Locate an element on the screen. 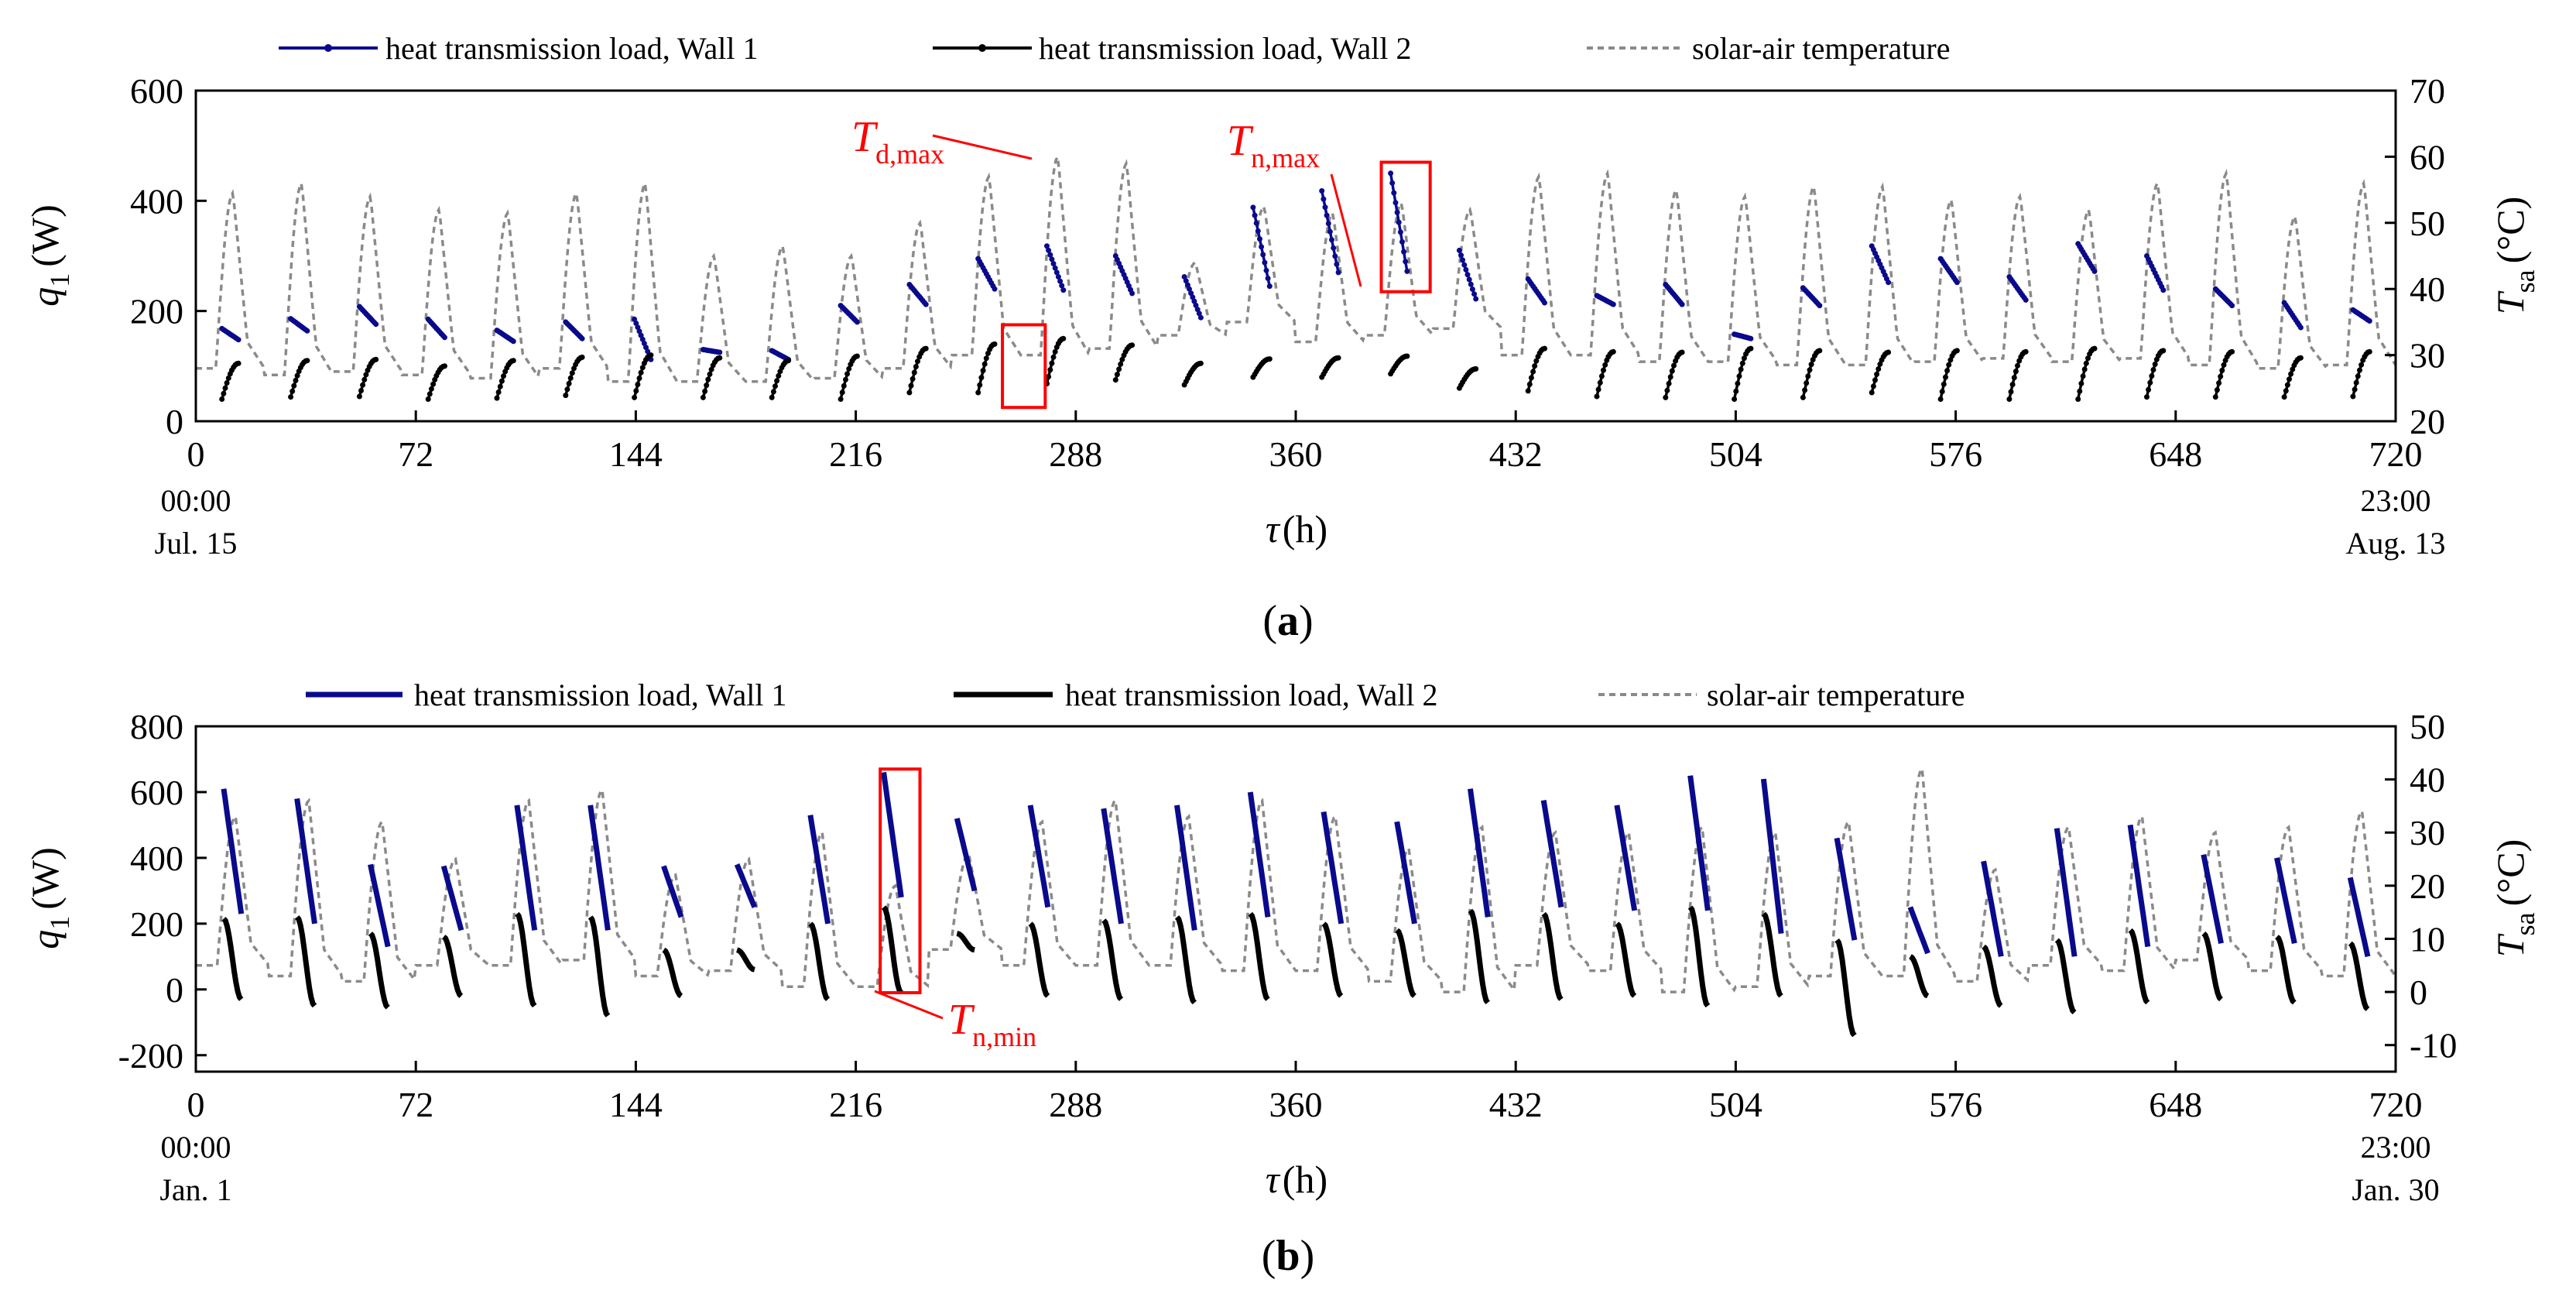  x-tick-label-b-2: 144 is located at coordinates (636, 1104).